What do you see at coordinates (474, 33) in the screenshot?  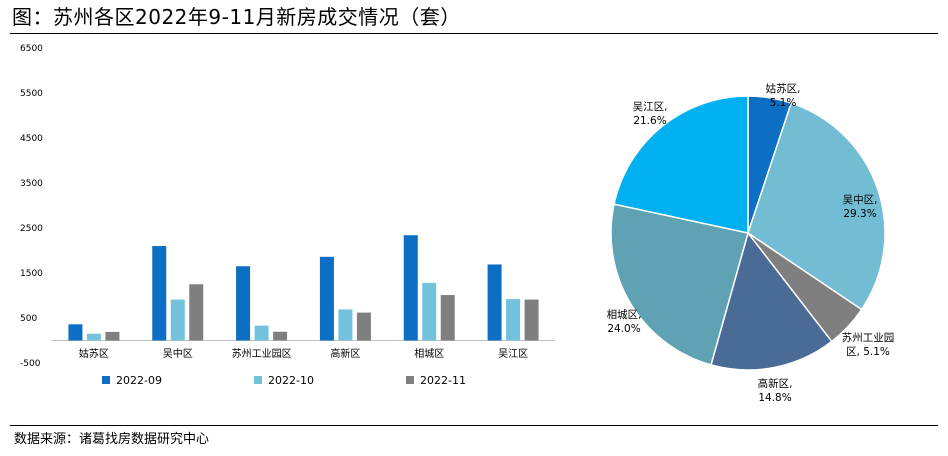 I see `title-rule` at bounding box center [474, 33].